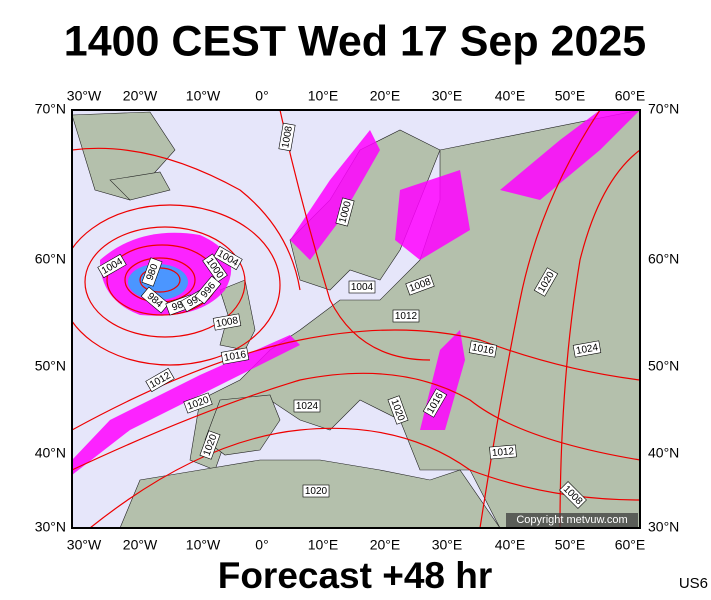 The height and width of the screenshot is (600, 711). I want to click on isobar-label-text: 1004, so click(362, 287).